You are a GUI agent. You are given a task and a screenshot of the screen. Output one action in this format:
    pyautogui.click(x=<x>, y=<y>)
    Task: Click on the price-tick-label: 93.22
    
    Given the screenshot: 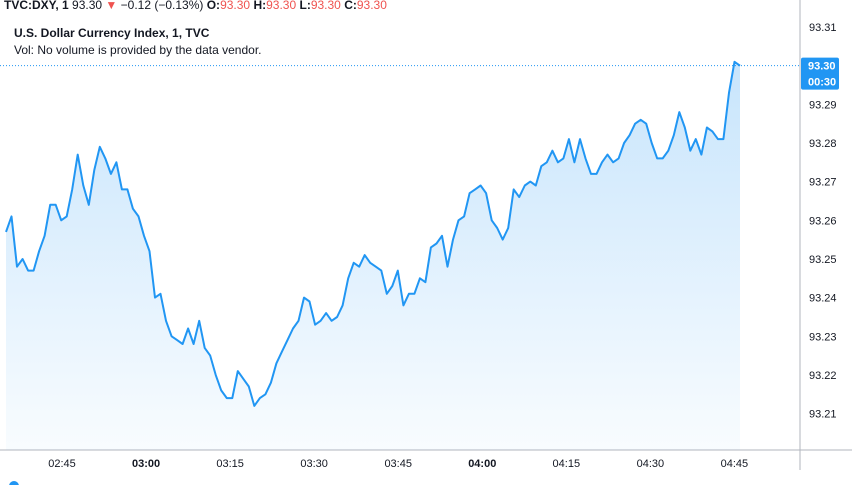 What is the action you would take?
    pyautogui.click(x=823, y=376)
    